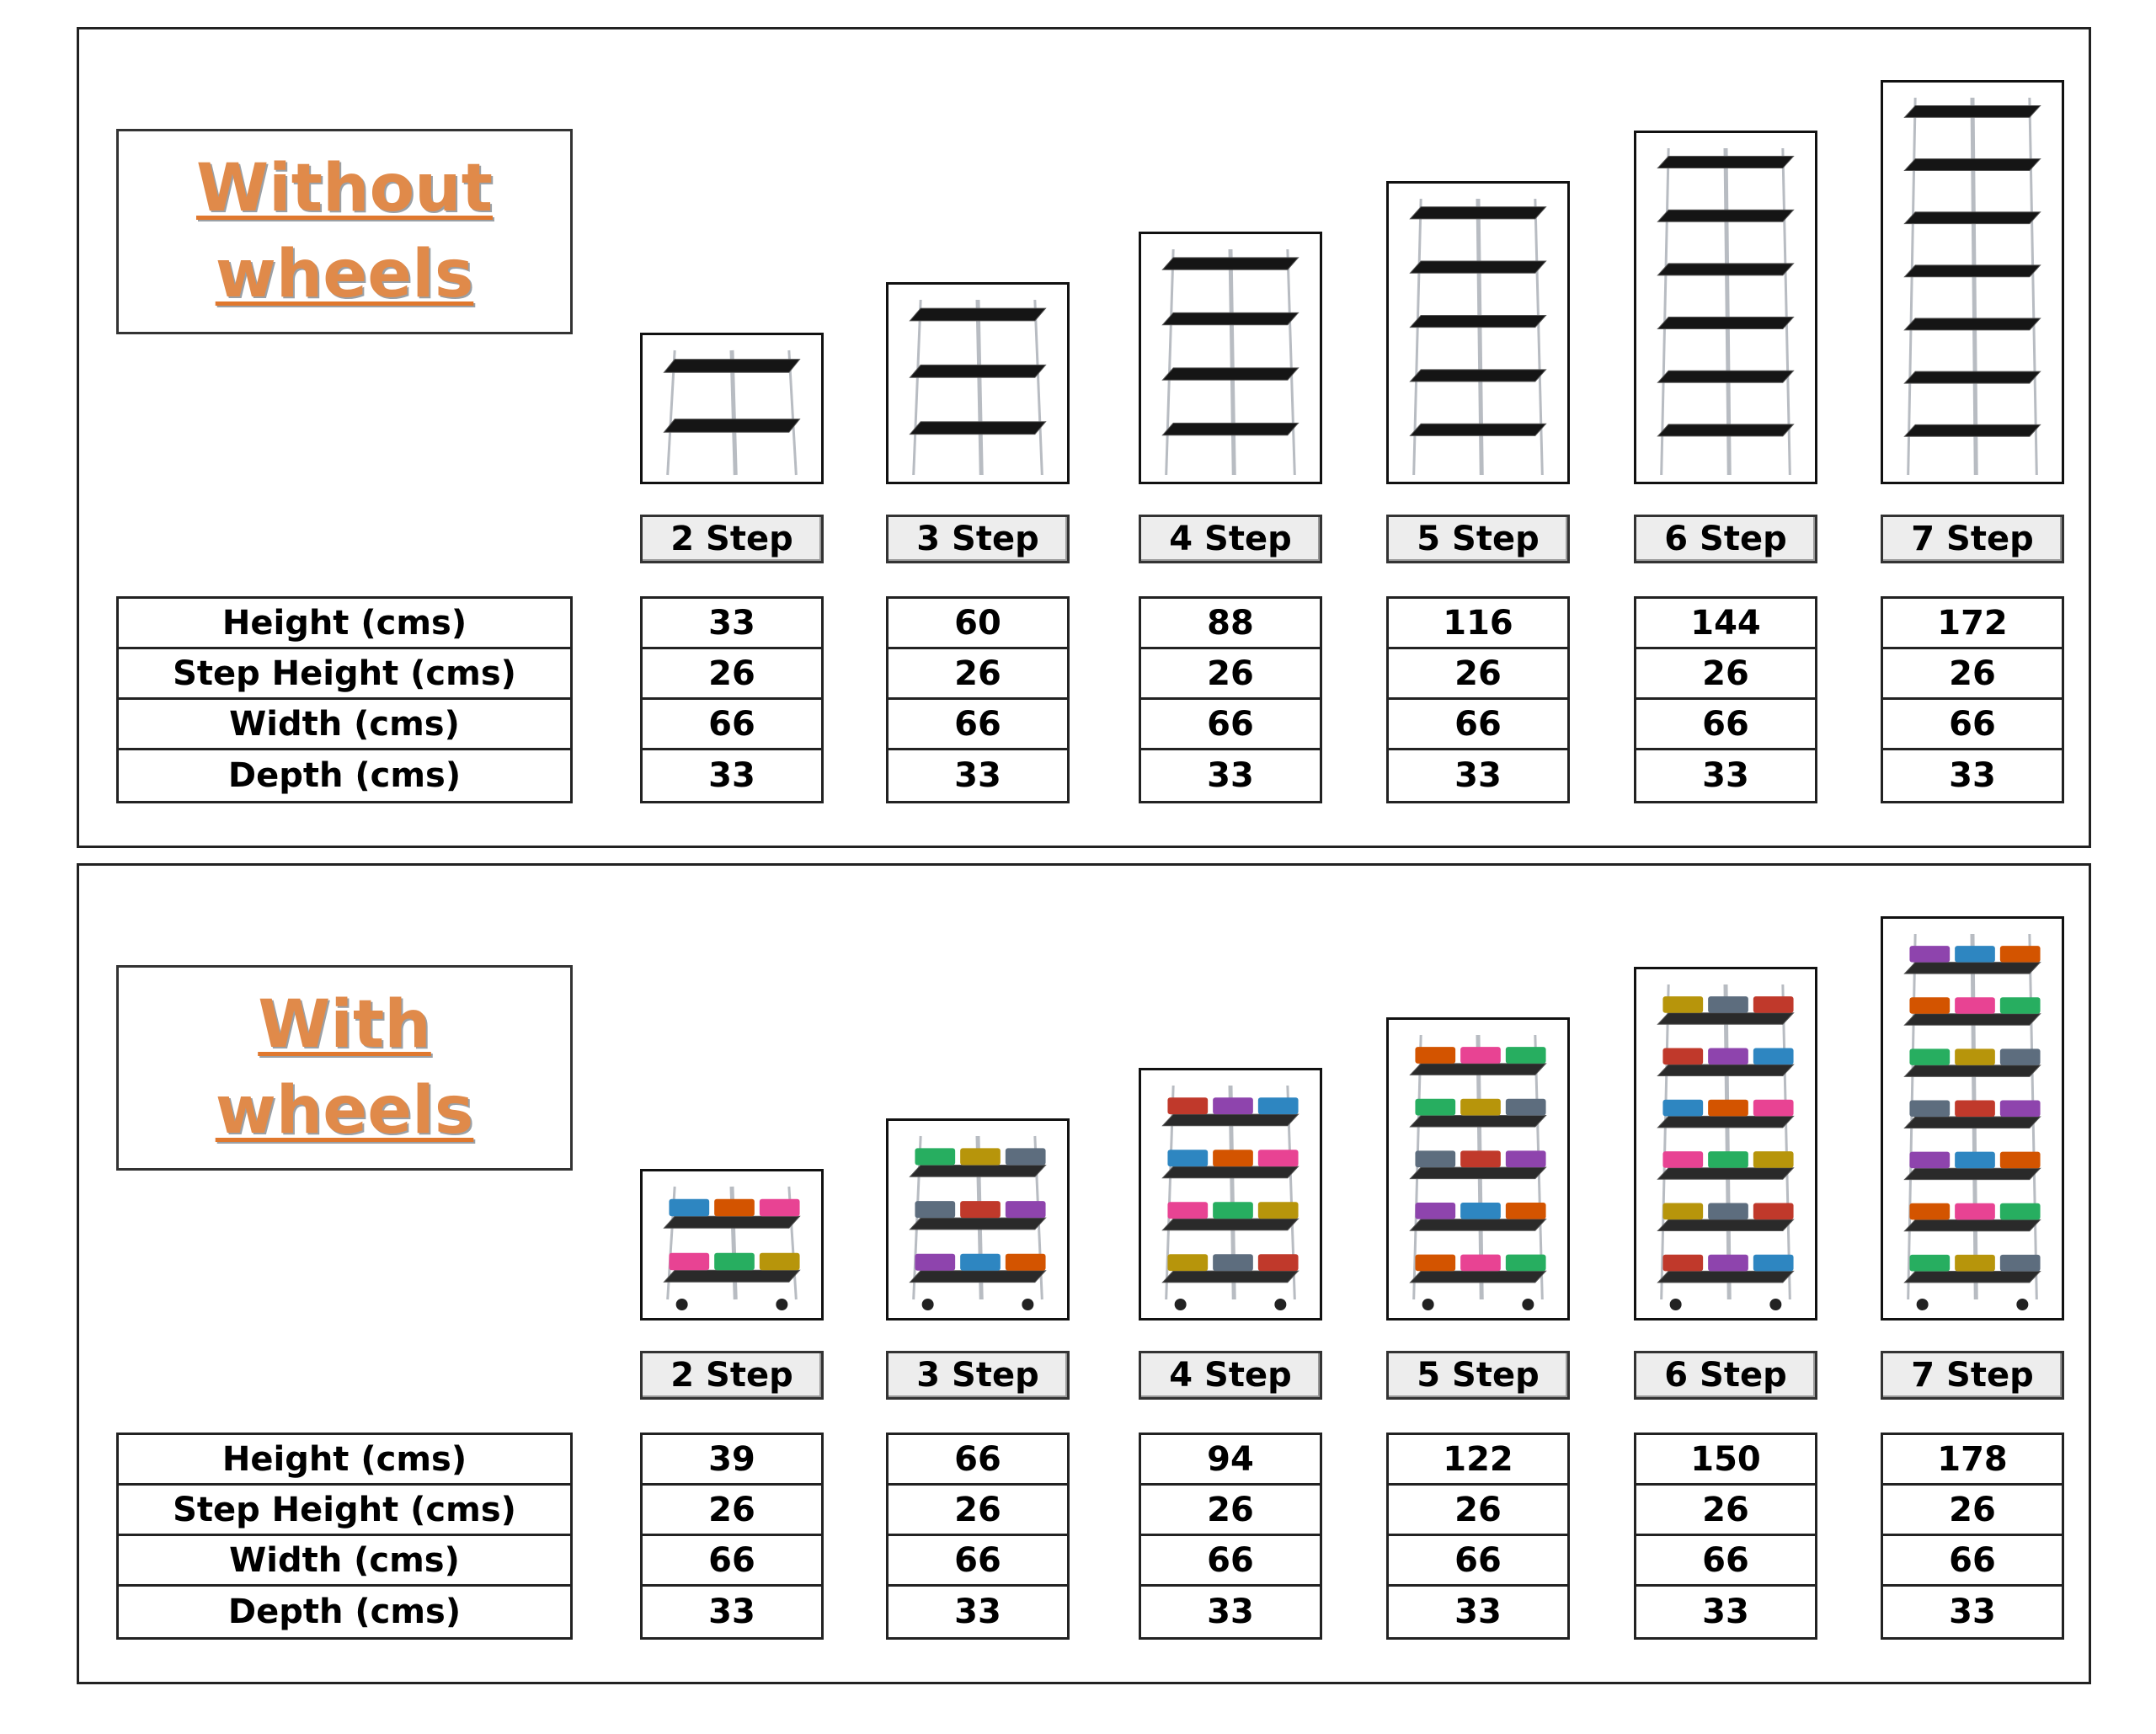 The height and width of the screenshot is (1734, 2156). I want to click on values-table: 66 26 66 33, so click(978, 1536).